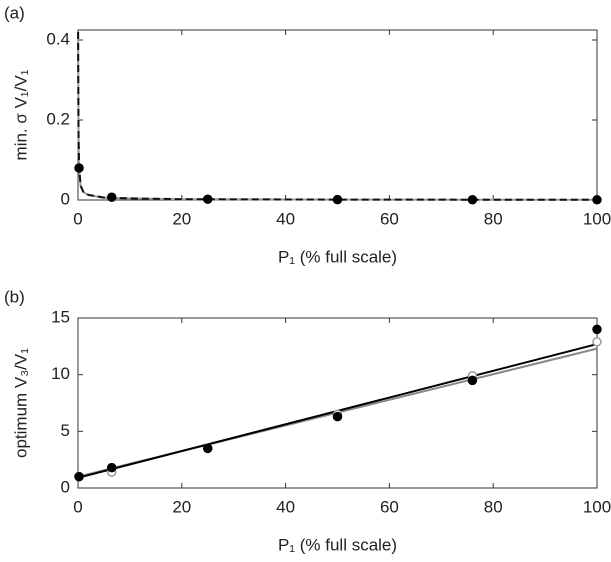 The image size is (611, 562). What do you see at coordinates (20, 114) in the screenshot?
I see `y-axis-label: min. σ V₁/V₁` at bounding box center [20, 114].